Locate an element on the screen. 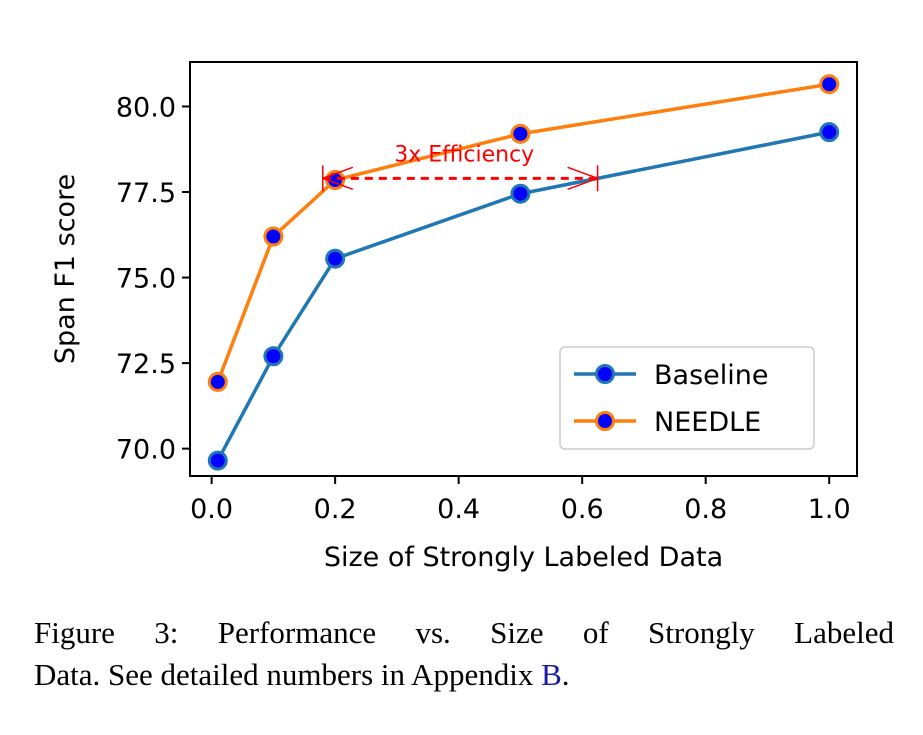 This screenshot has height=735, width=923. y-tick-label: 75.0 is located at coordinates (146, 279).